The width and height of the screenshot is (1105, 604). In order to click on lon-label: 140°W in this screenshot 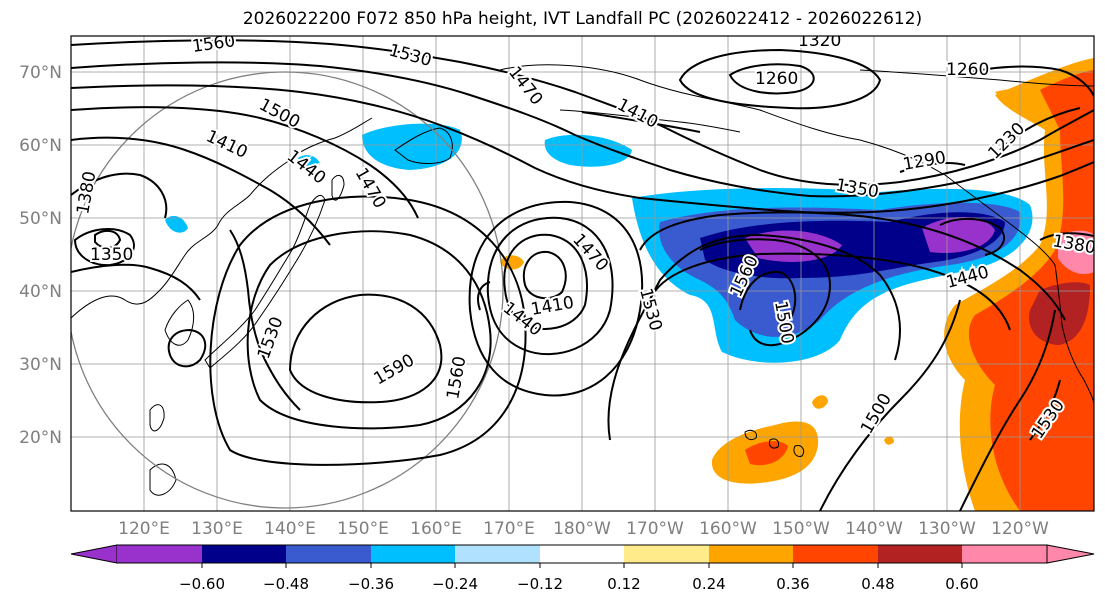, I will do `click(874, 529)`.